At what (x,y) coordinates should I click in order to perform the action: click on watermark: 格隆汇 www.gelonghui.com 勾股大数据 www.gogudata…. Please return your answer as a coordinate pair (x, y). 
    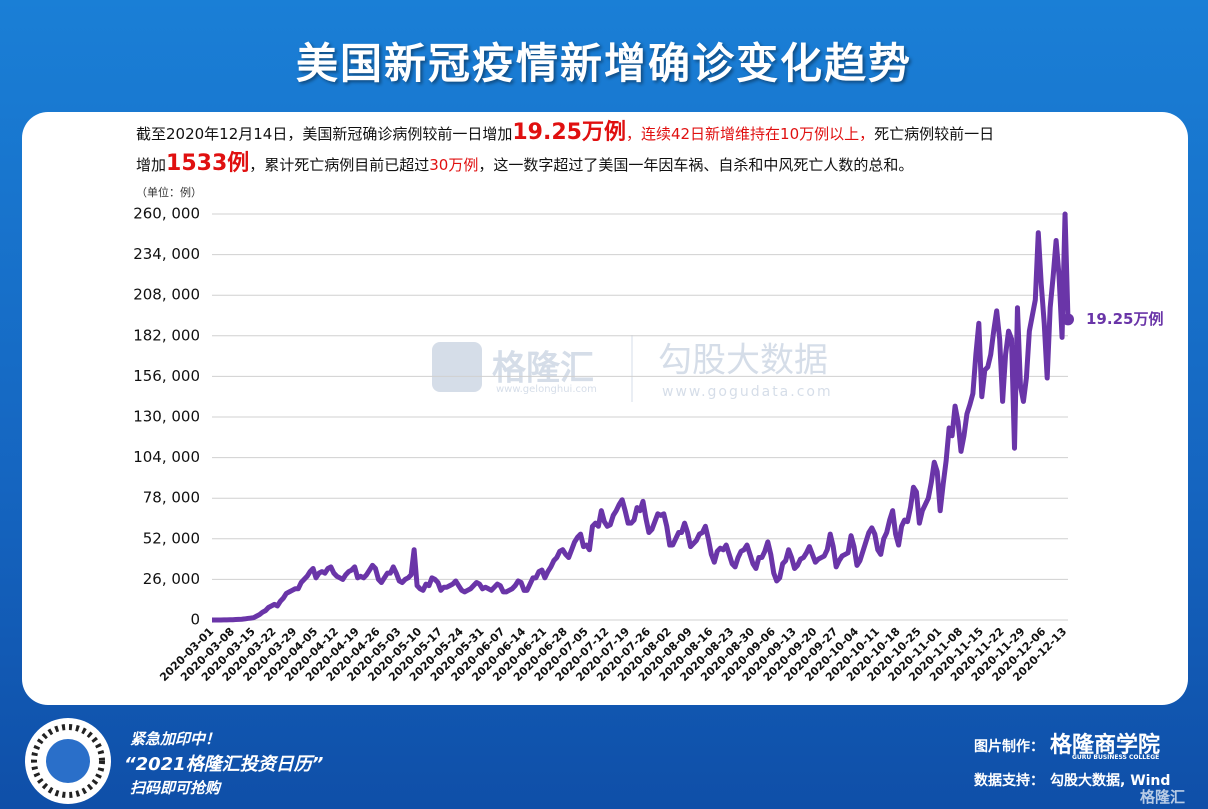
    Looking at the image, I should click on (632, 368).